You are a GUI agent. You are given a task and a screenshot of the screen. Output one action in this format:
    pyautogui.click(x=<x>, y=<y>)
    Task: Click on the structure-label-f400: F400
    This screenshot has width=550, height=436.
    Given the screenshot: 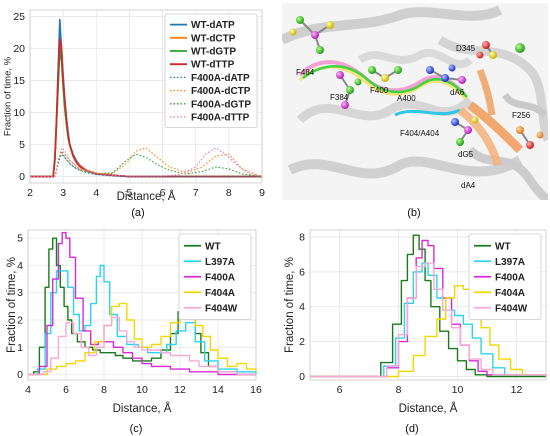 What is the action you would take?
    pyautogui.click(x=379, y=90)
    